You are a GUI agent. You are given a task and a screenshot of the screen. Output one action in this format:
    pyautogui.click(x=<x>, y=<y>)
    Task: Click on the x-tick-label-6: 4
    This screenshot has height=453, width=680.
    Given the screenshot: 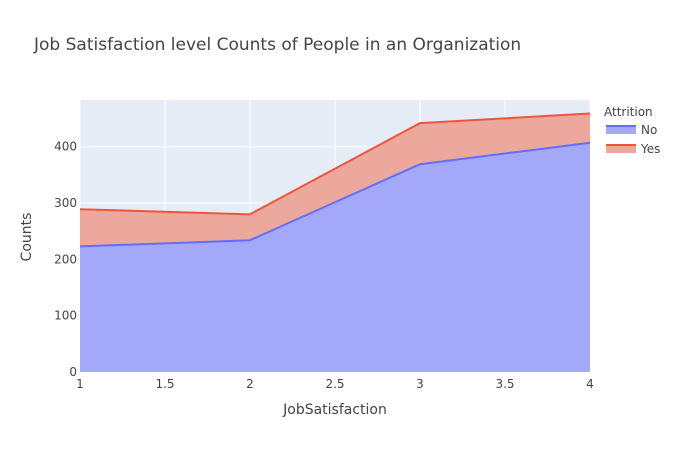 What is the action you would take?
    pyautogui.click(x=590, y=384)
    